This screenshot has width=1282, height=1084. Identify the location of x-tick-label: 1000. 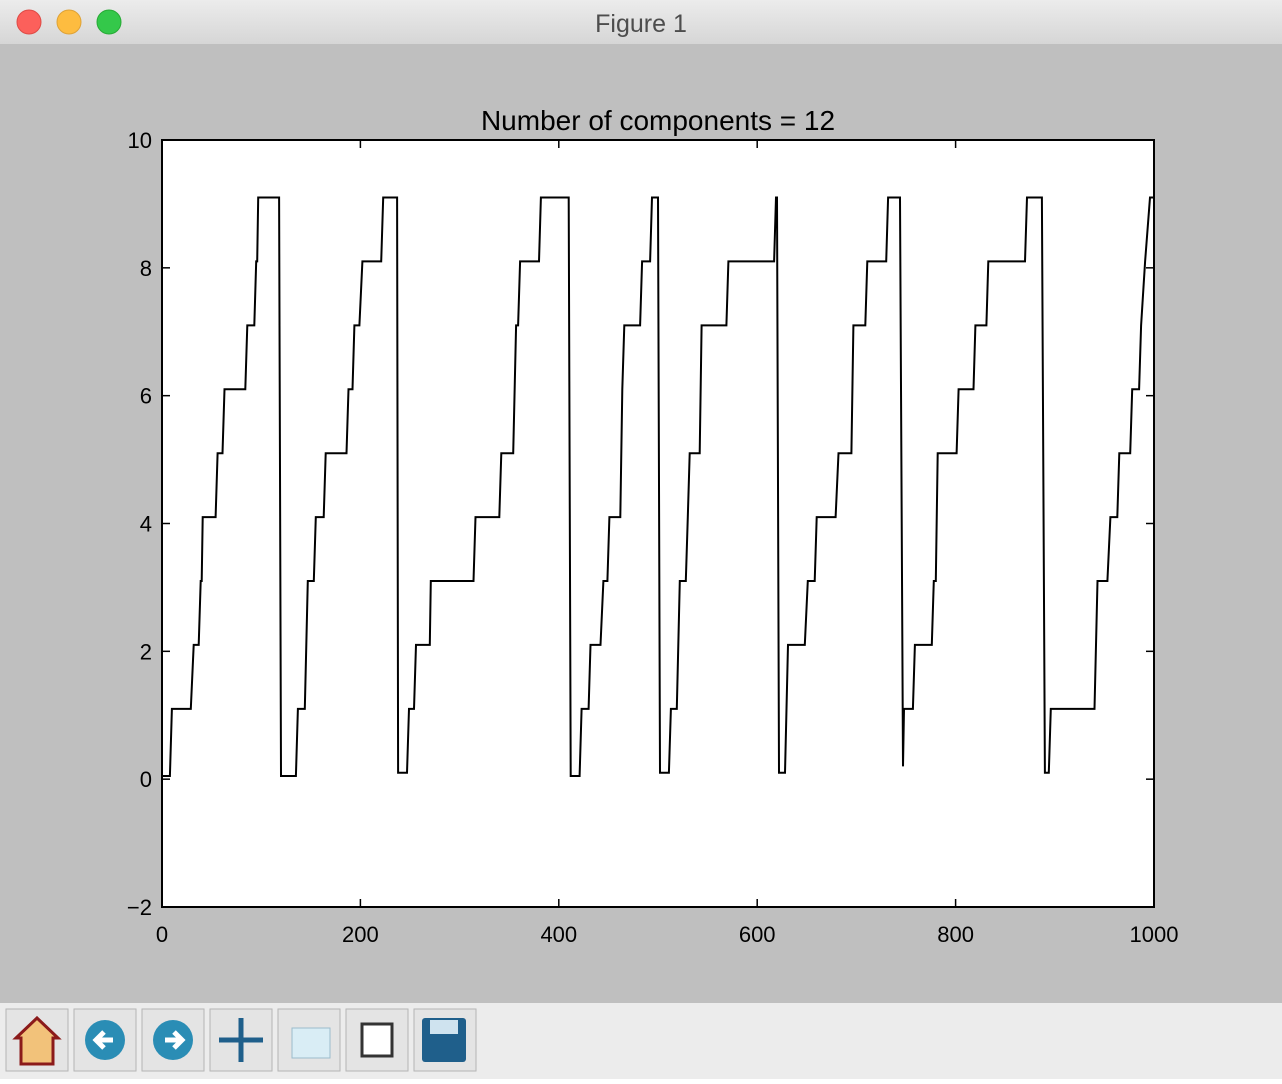
(1154, 934).